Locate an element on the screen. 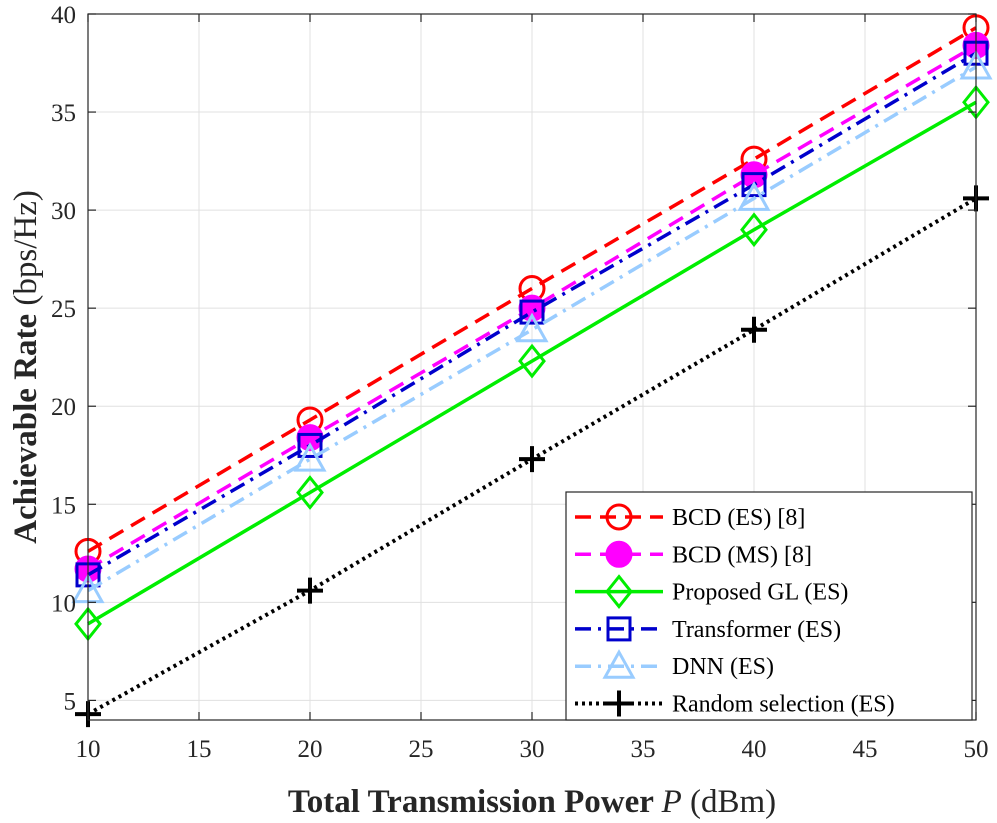 The width and height of the screenshot is (997, 823). legend-entry: Transformer (ES) is located at coordinates (708, 629).